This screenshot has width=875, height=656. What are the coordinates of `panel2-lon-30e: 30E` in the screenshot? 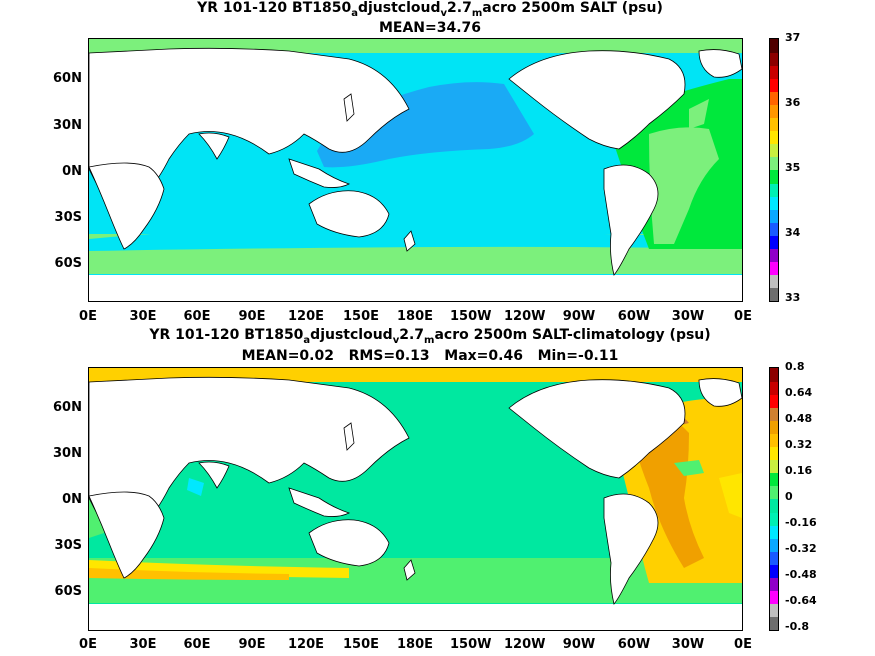 It's located at (143, 644).